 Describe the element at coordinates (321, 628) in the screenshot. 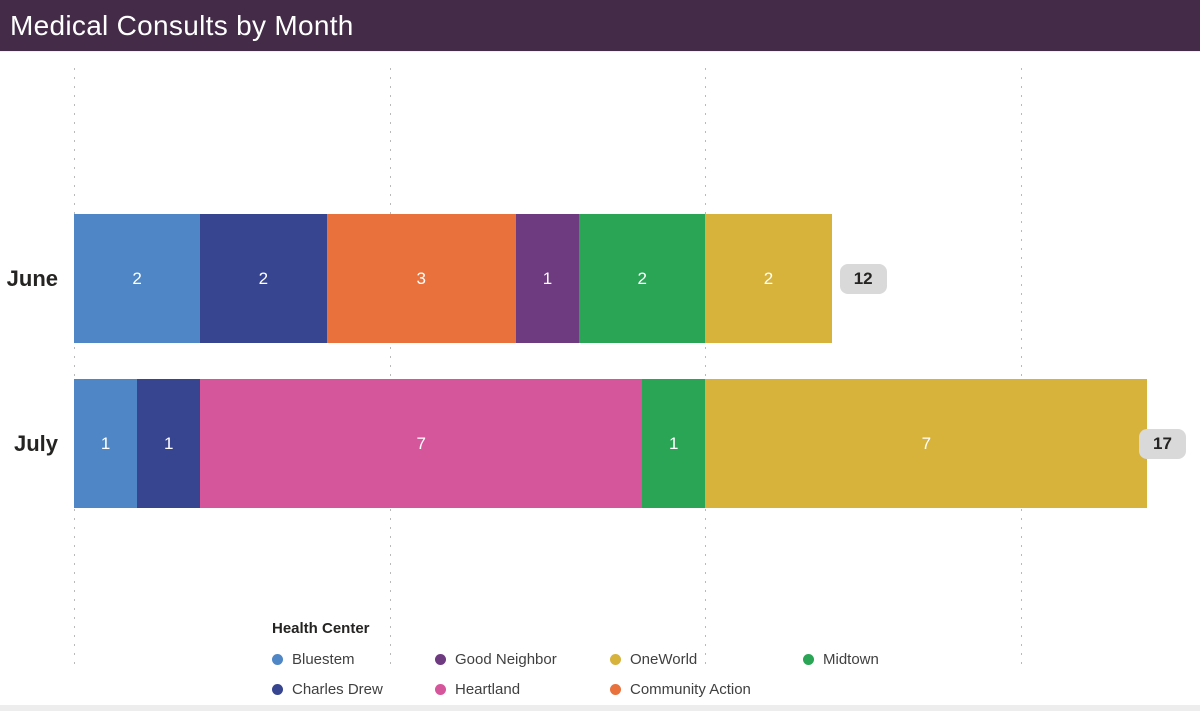

I see `legend-title: Health Center` at that location.